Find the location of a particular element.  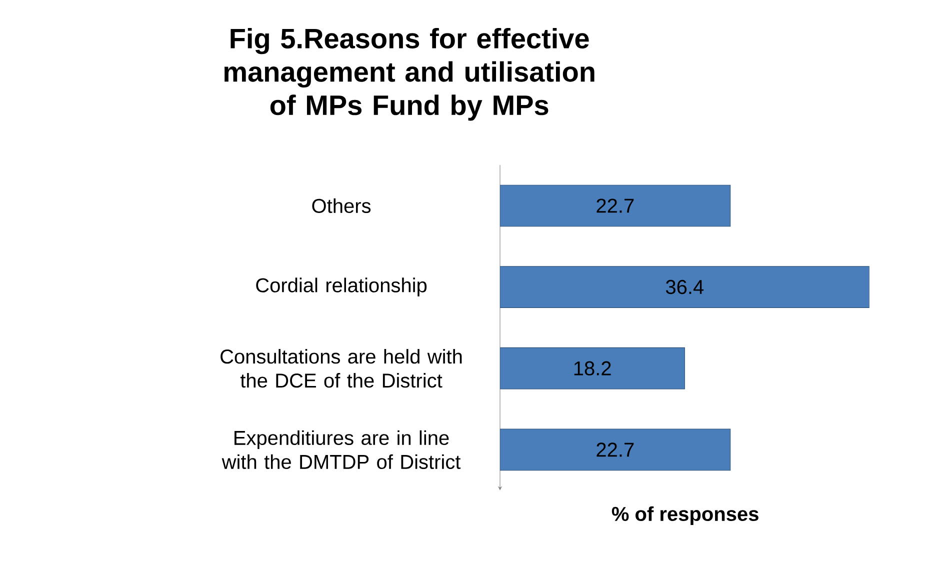

data-label: 36.4 is located at coordinates (685, 287).